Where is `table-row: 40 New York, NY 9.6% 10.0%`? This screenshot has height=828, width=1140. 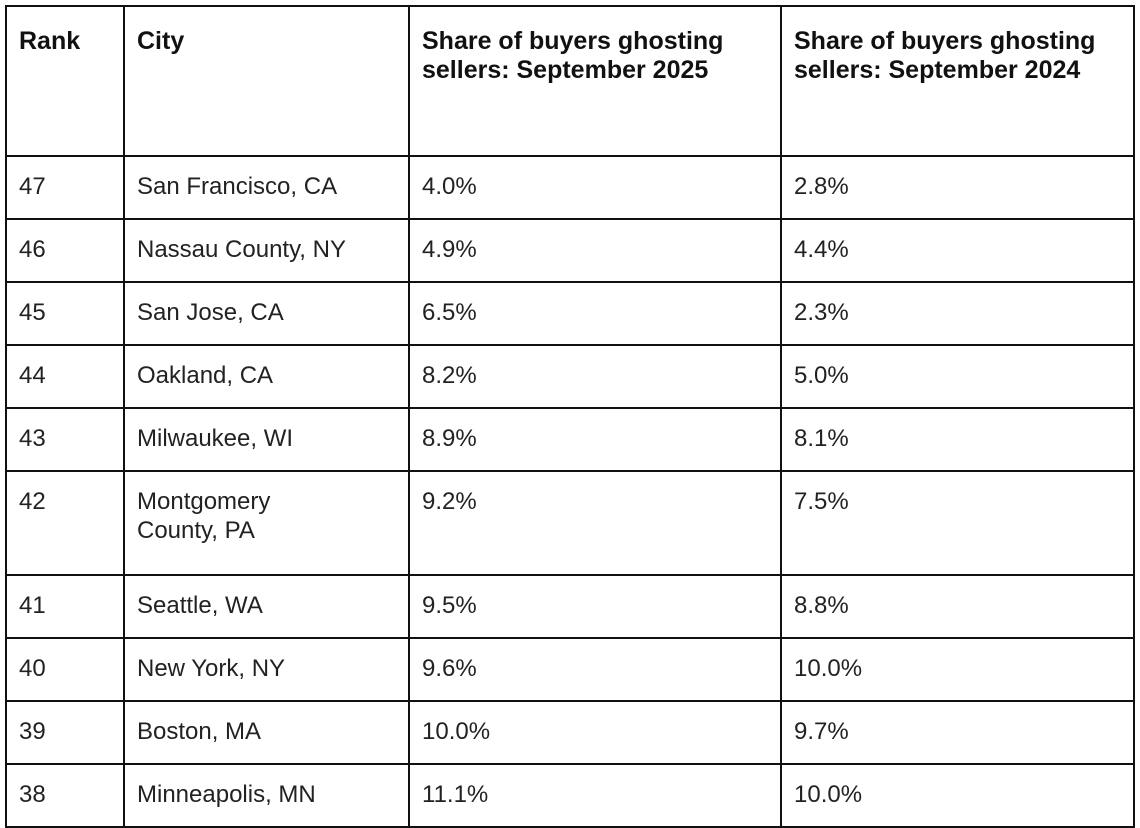 table-row: 40 New York, NY 9.6% 10.0% is located at coordinates (570, 669).